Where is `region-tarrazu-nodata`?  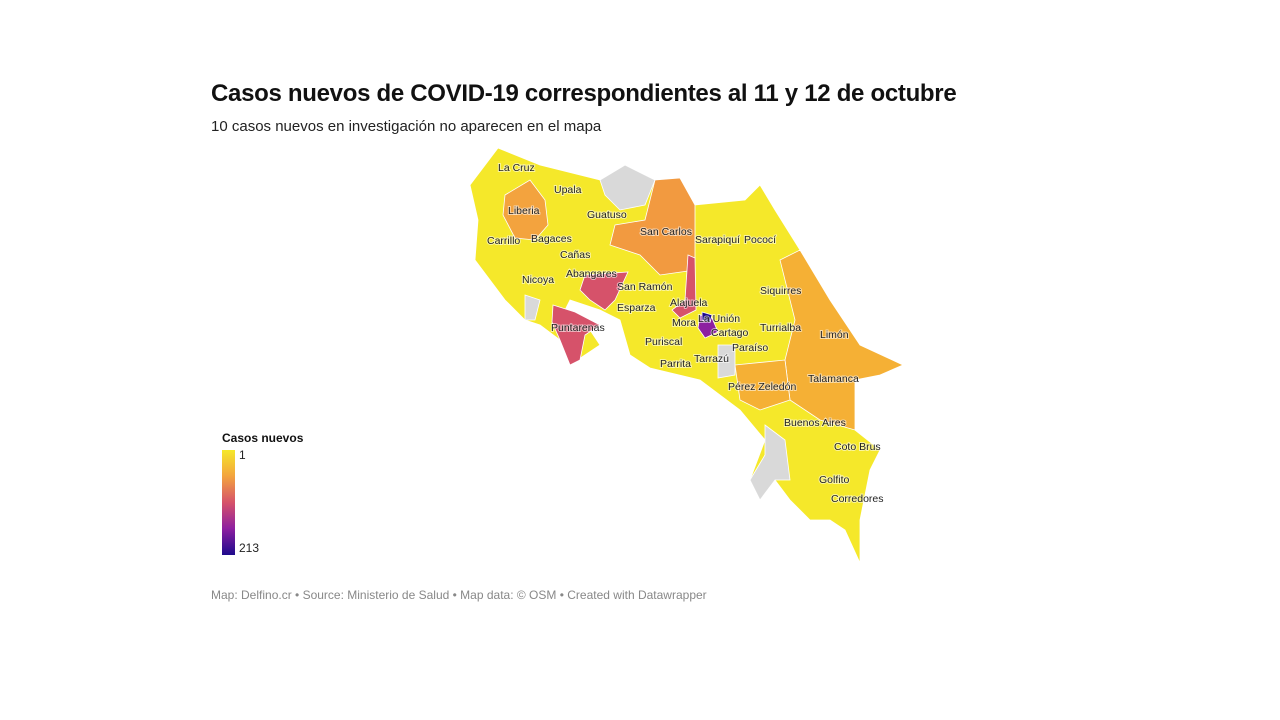
region-tarrazu-nodata is located at coordinates (726, 361).